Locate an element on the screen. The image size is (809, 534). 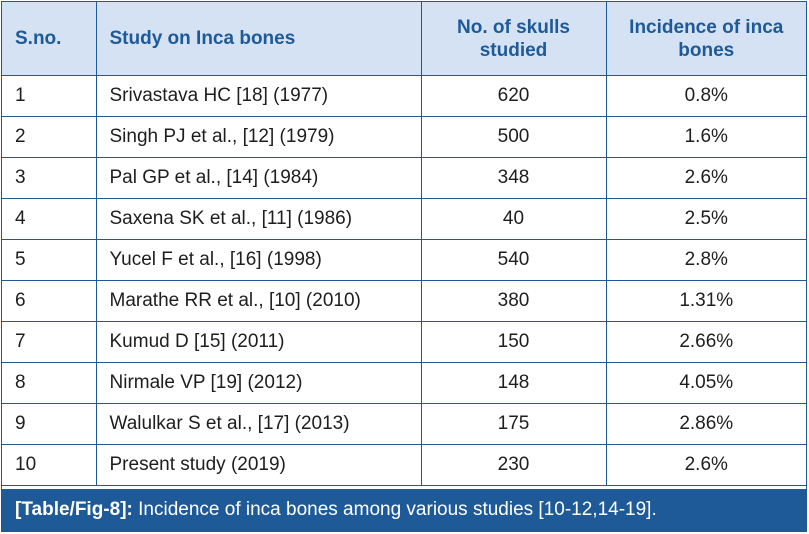
cell-skulls: 380 is located at coordinates (514, 301).